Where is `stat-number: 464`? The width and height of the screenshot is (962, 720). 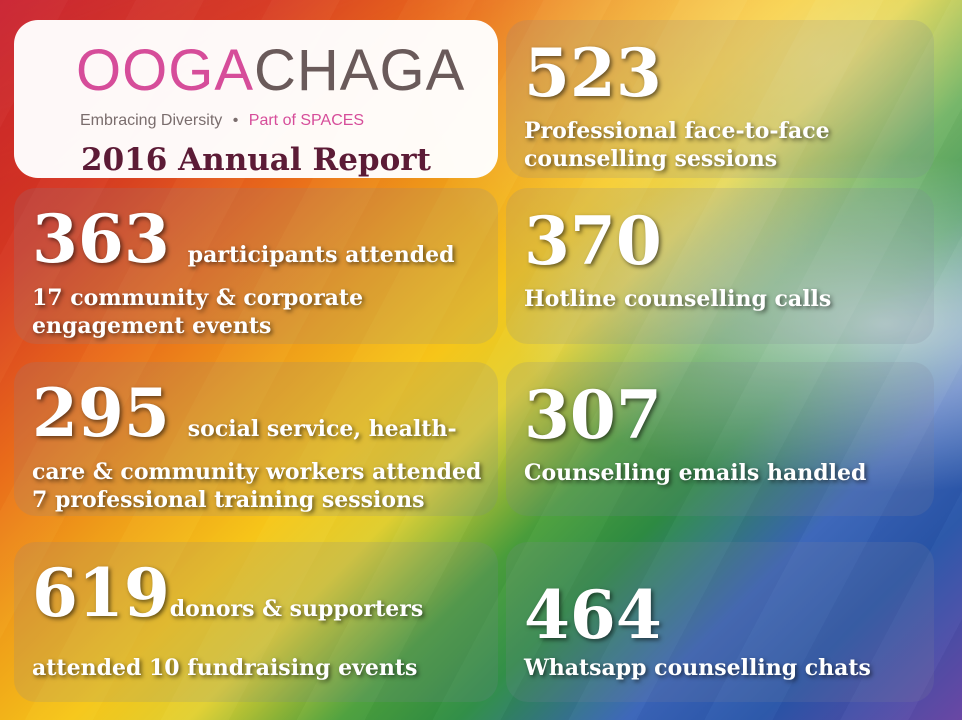
stat-number: 464 is located at coordinates (593, 615).